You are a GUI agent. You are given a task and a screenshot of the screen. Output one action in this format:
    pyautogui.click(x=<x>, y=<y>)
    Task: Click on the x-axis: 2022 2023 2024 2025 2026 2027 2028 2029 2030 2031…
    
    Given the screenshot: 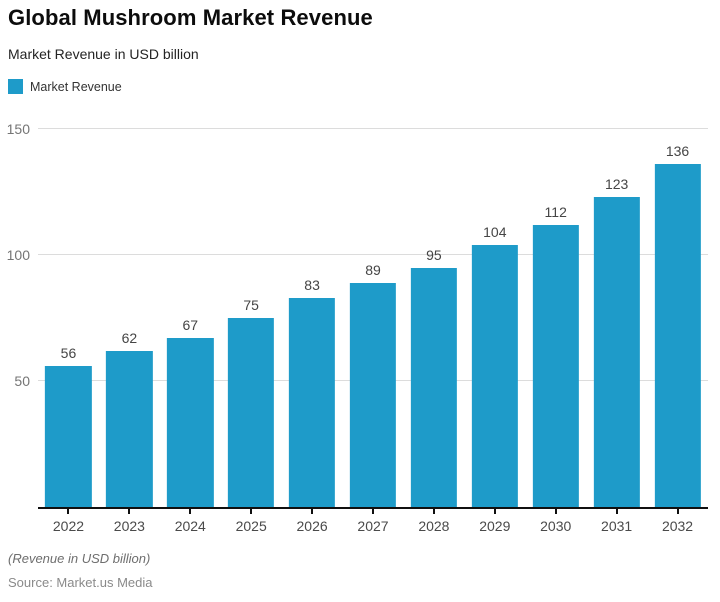 What is the action you would take?
    pyautogui.click(x=373, y=526)
    